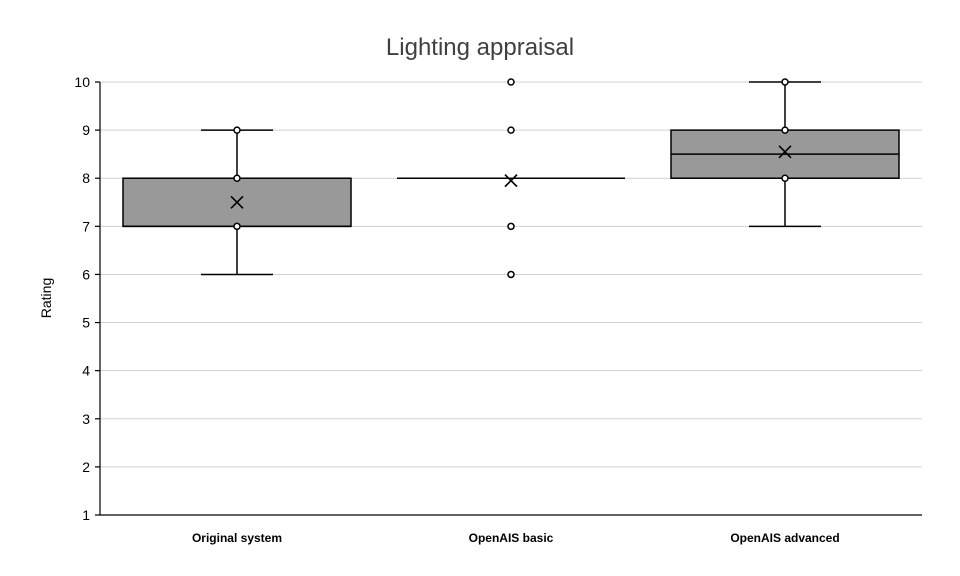 The width and height of the screenshot is (960, 576). Describe the element at coordinates (784, 538) in the screenshot. I see `category-label-3: OpenAIS advanced` at that location.